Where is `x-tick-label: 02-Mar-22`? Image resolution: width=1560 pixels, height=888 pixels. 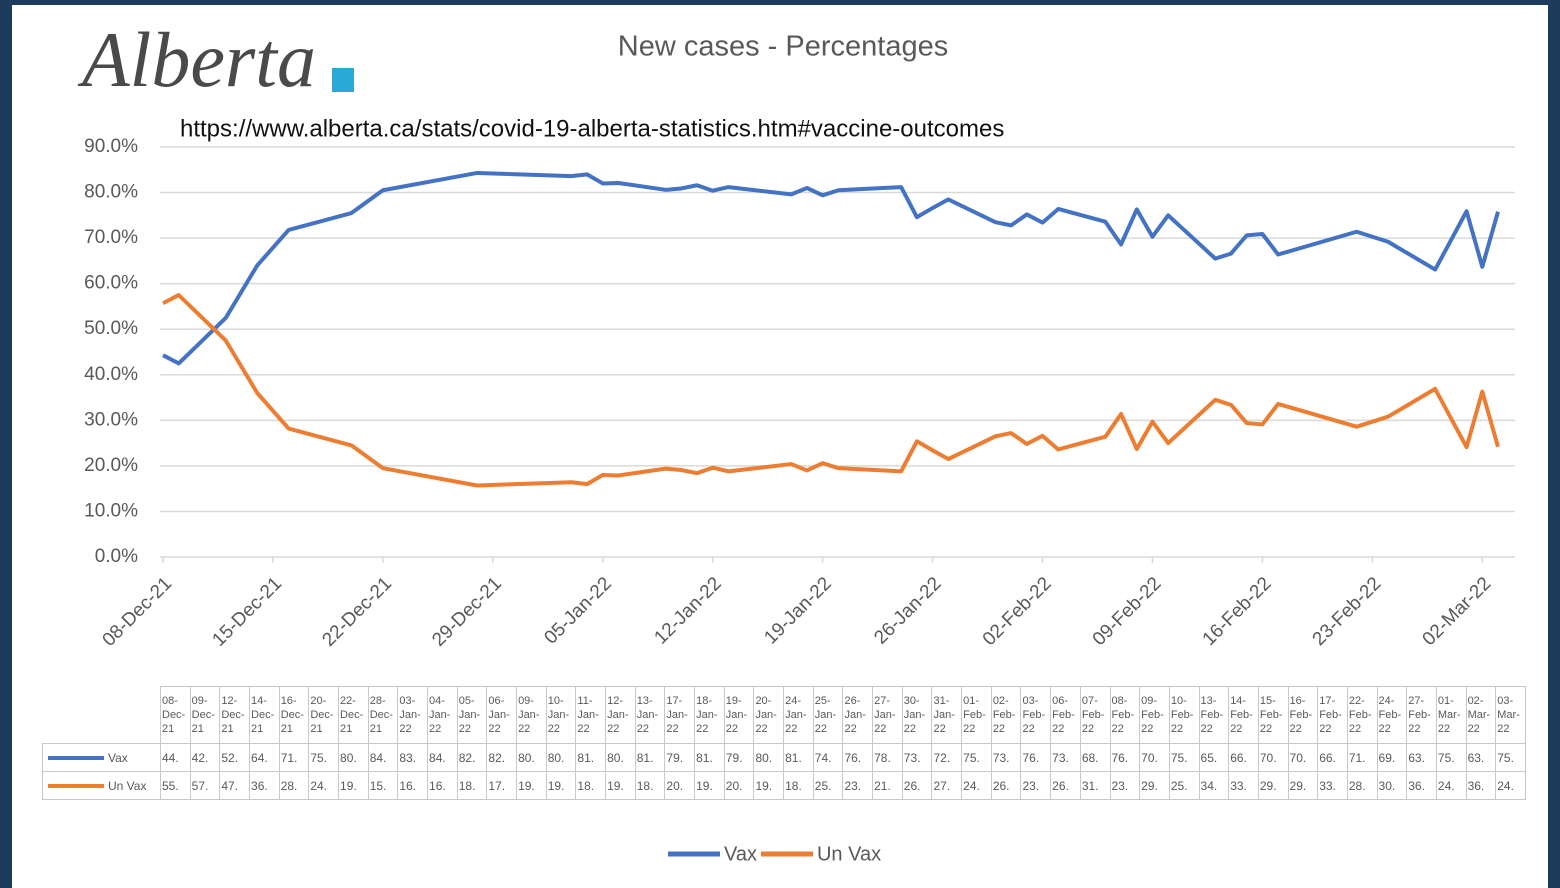
x-tick-label: 02-Mar-22 is located at coordinates (1457, 611).